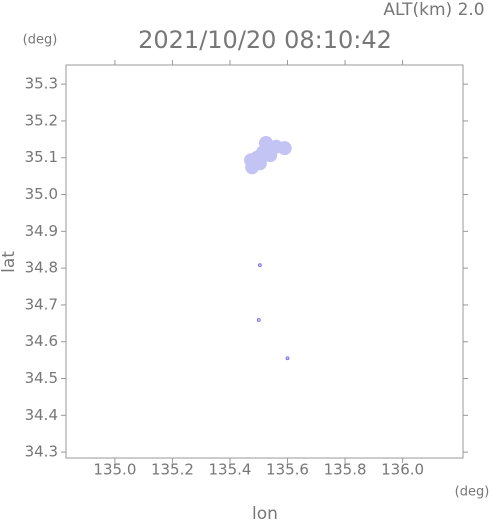  Describe the element at coordinates (172, 470) in the screenshot. I see `x-tick-label: 135.2` at that location.